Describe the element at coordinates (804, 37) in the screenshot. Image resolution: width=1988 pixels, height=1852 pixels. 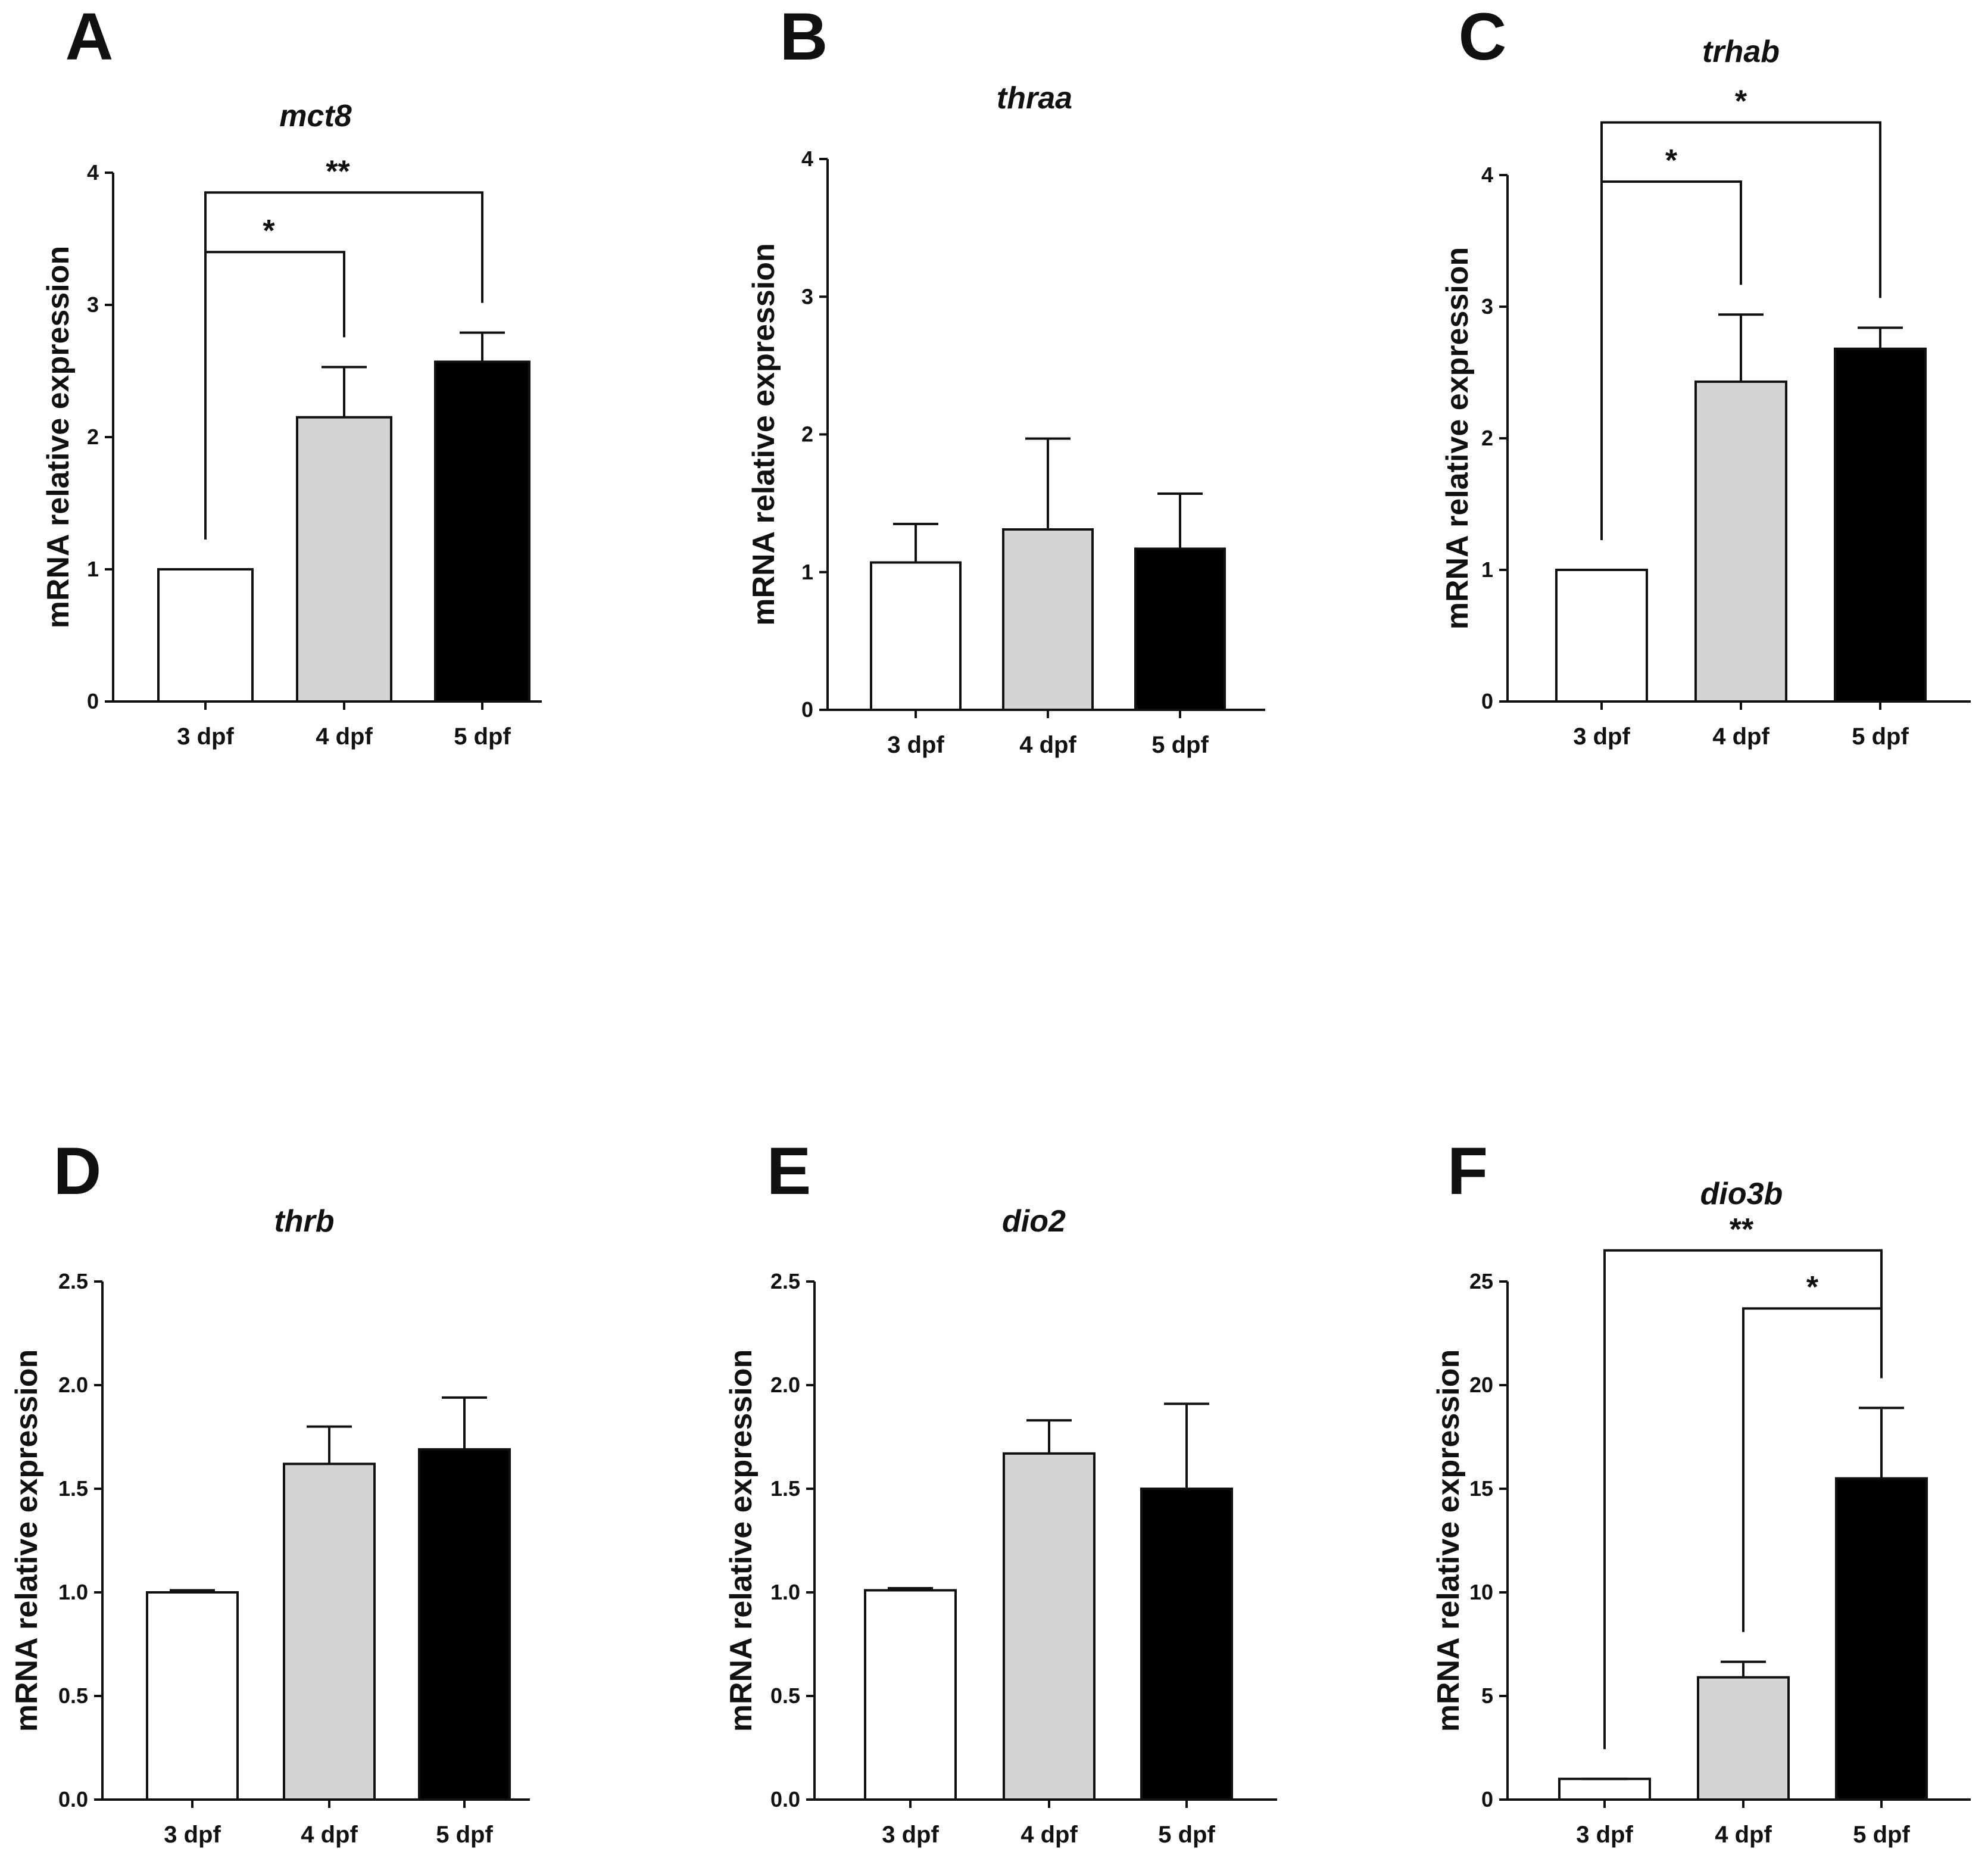
I see `panel-letter: B` at that location.